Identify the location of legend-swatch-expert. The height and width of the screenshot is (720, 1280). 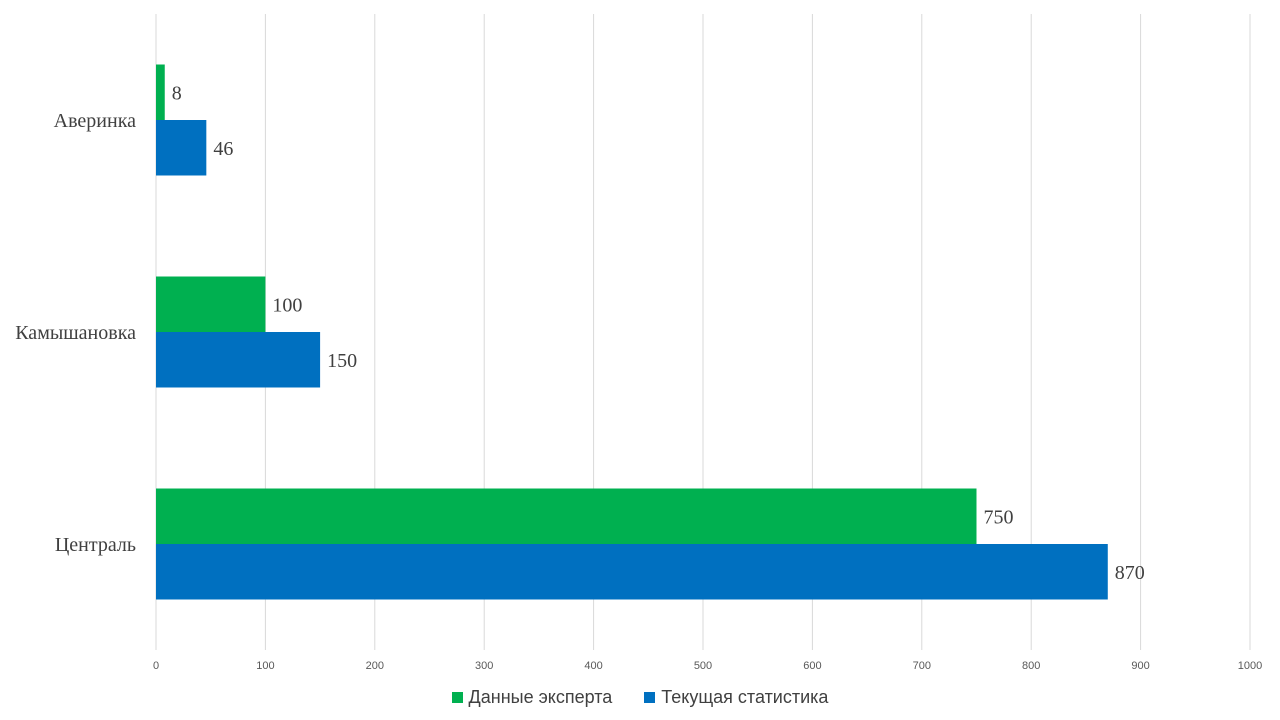
(457, 697).